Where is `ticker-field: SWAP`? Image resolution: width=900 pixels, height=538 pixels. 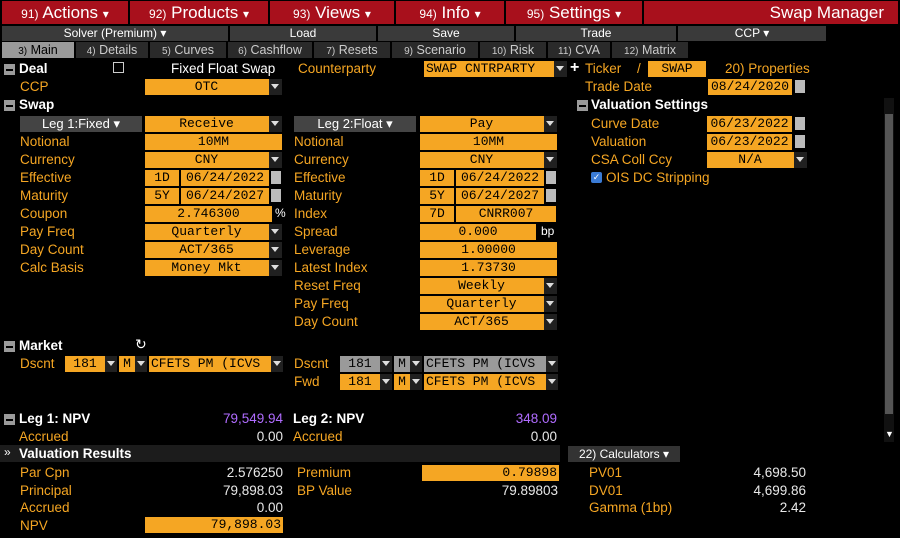 ticker-field: SWAP is located at coordinates (677, 69).